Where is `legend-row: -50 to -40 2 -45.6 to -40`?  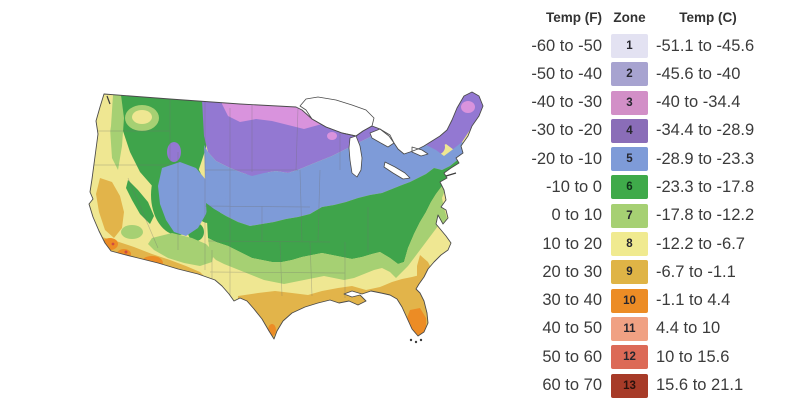 legend-row: -50 to -40 2 -45.6 to -40 is located at coordinates (659, 74).